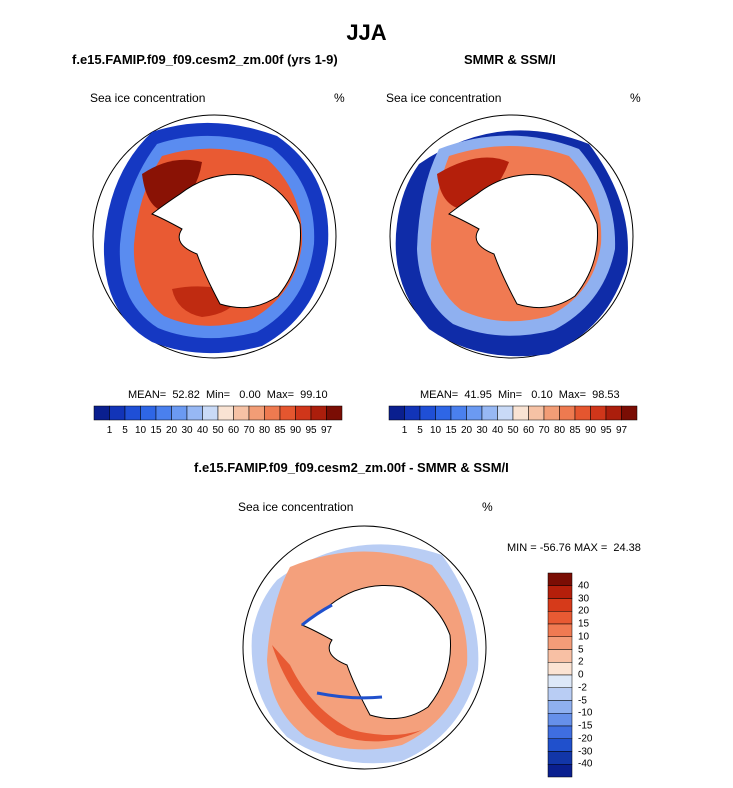  What do you see at coordinates (339, 98) in the screenshot?
I see `panel1-units-label: %` at bounding box center [339, 98].